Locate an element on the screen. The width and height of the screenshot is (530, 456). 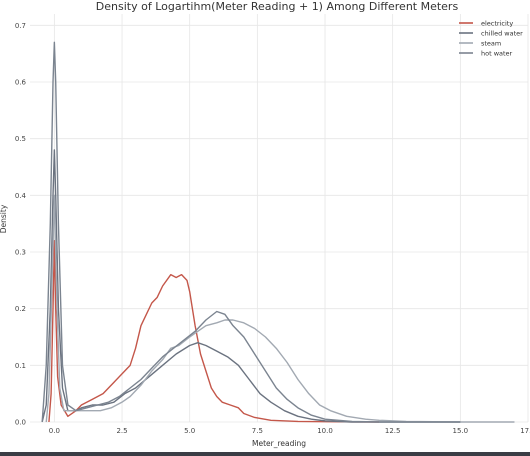
y-tick-label: 0.0 is located at coordinates (20, 423).